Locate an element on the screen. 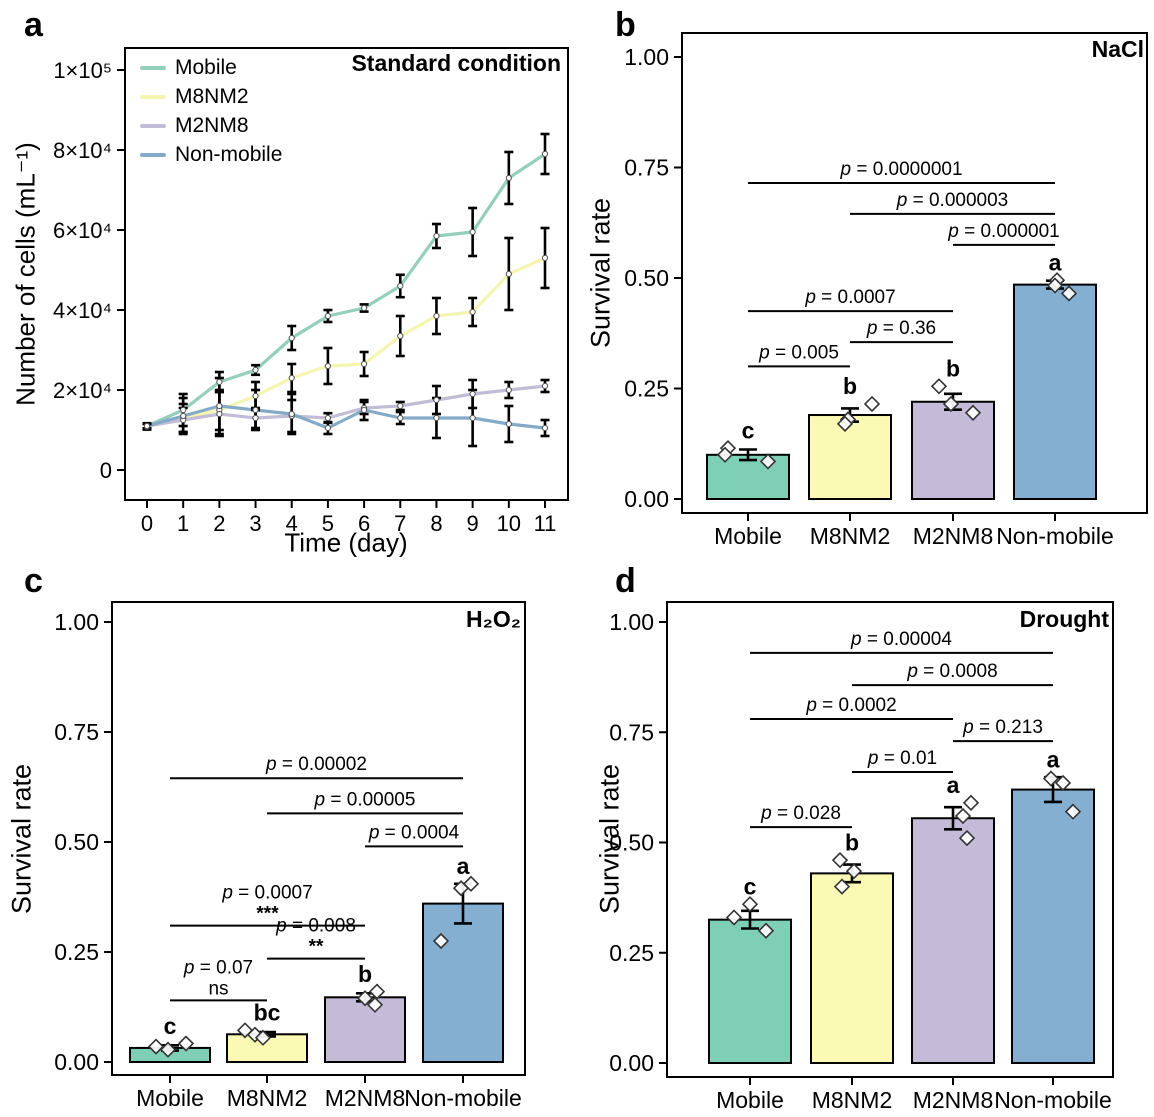 The width and height of the screenshot is (1154, 1117). svg-text: 7 is located at coordinates (400, 523).